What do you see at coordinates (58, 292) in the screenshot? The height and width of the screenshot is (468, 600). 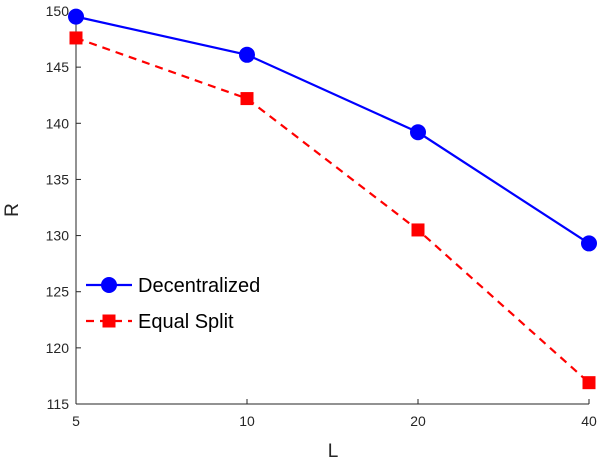 I see `y-tick-label: 125` at bounding box center [58, 292].